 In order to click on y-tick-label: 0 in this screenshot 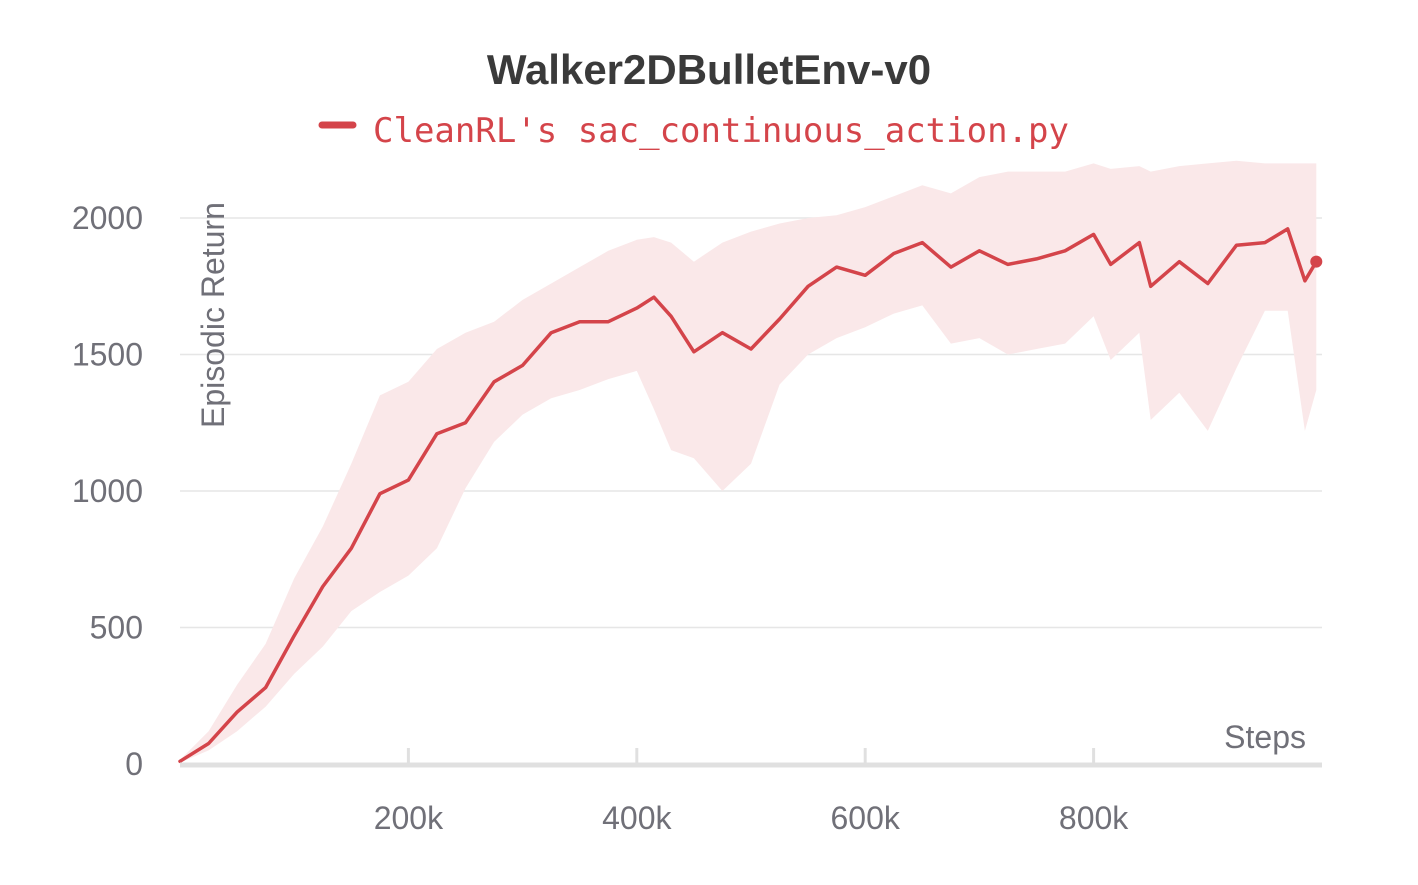, I will do `click(134, 764)`.